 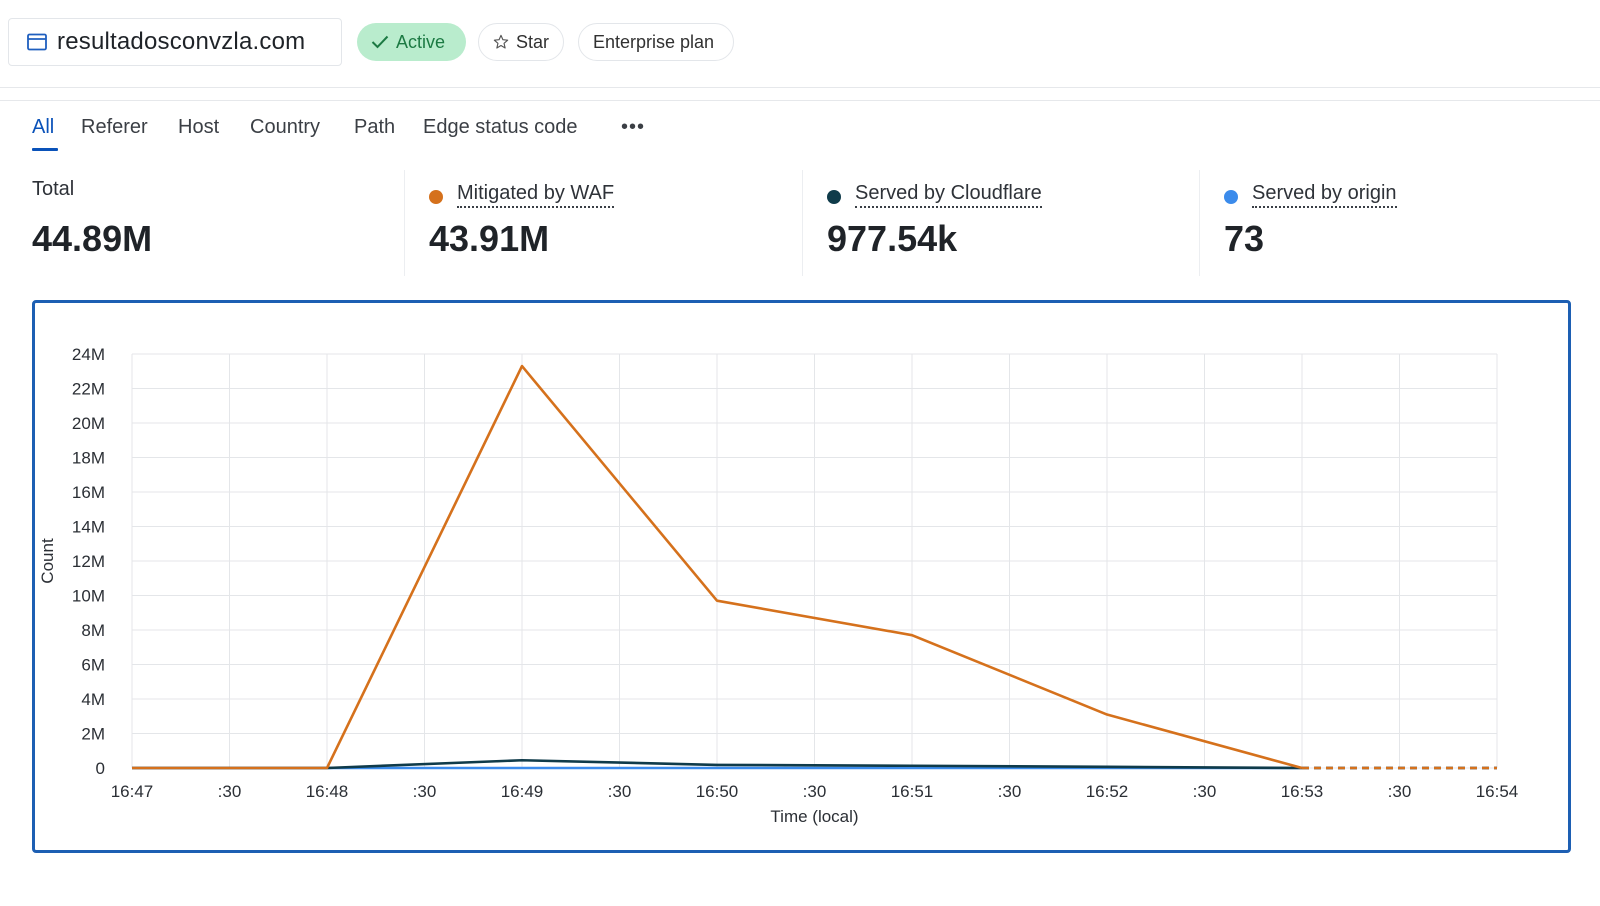 What do you see at coordinates (375, 127) in the screenshot?
I see `tab-path: Path` at bounding box center [375, 127].